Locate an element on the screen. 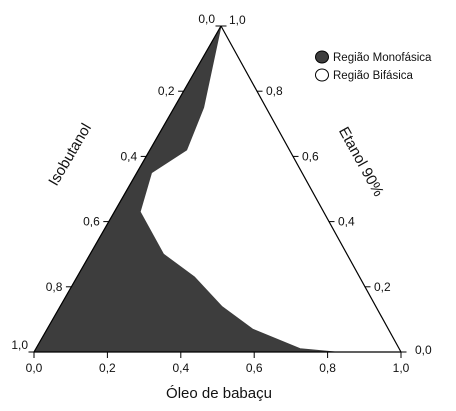 This screenshot has width=456, height=411. isobutanol-axis-tick-label: 1,0 is located at coordinates (19, 345).